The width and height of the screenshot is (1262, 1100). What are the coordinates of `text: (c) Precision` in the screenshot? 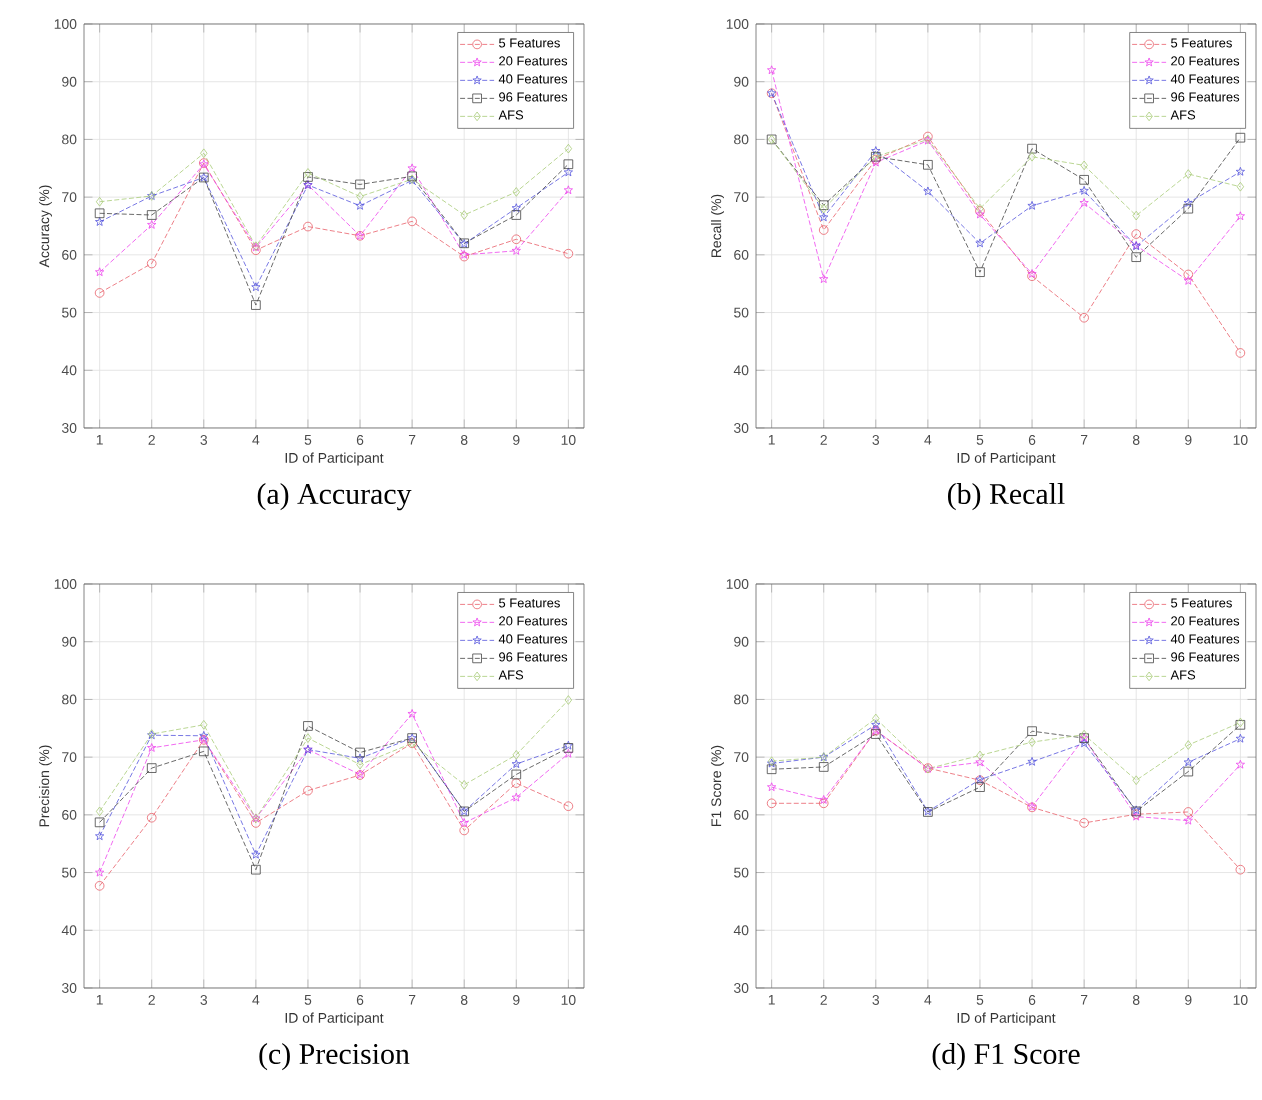 It's located at (334, 1057).